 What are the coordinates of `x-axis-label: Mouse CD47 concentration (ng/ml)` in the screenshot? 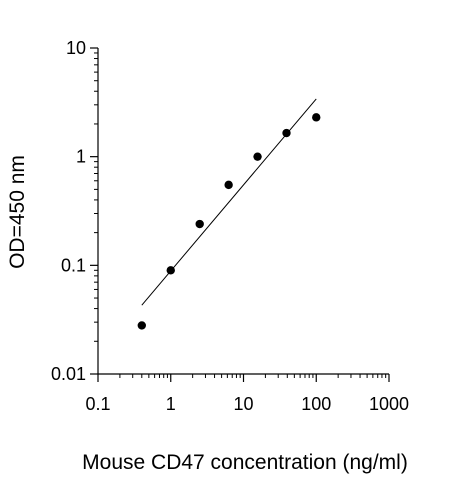 It's located at (245, 462).